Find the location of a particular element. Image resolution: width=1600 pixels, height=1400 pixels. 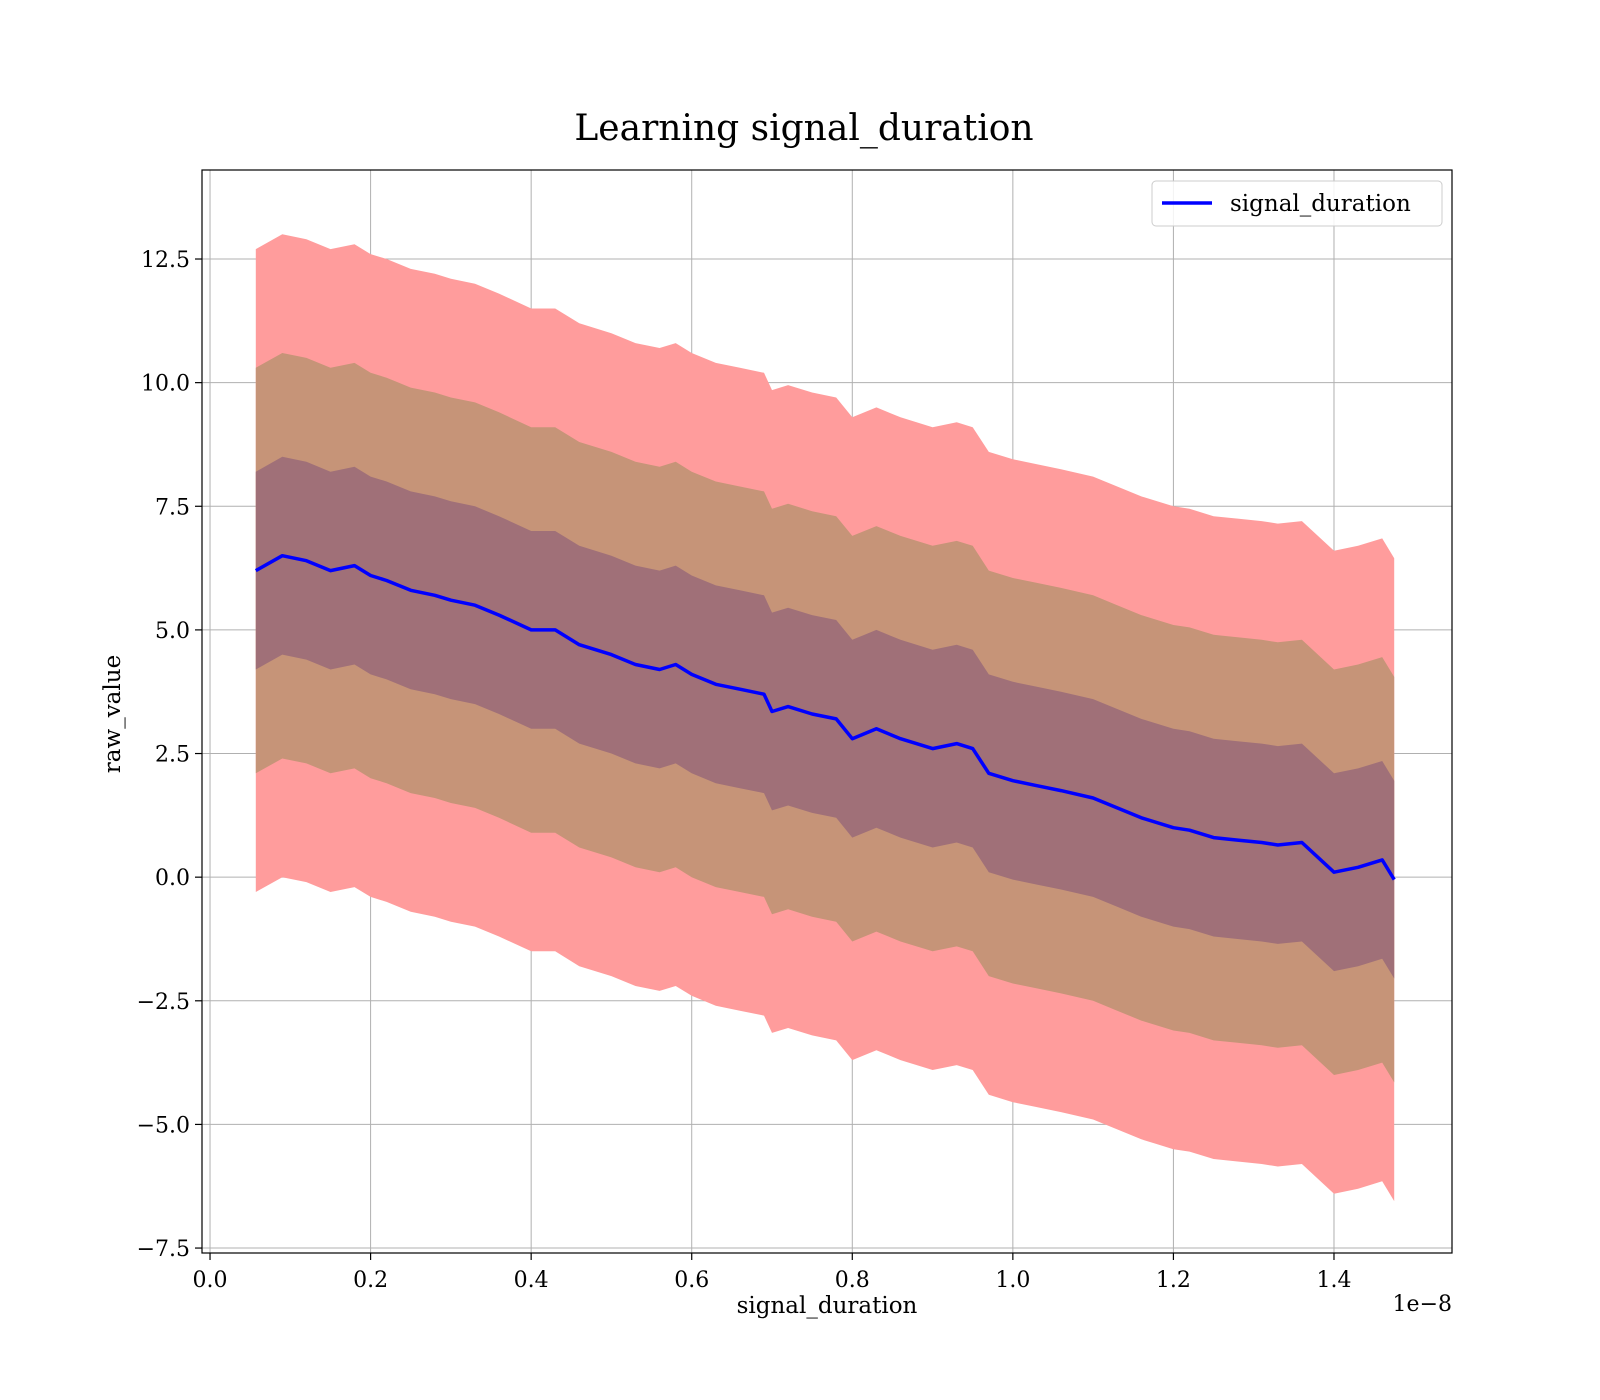

chart-title: Learning signal_duration is located at coordinates (803, 128).